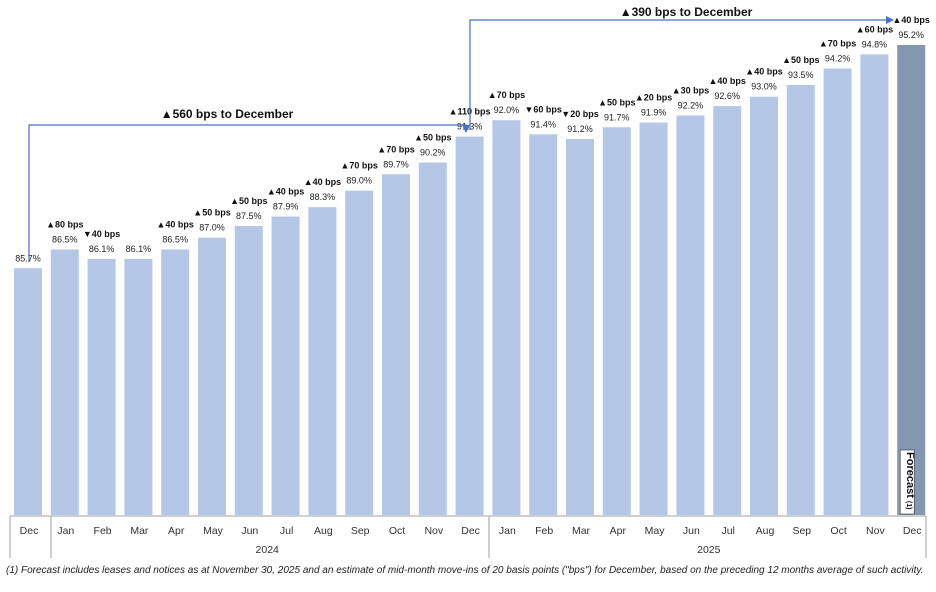  Describe the element at coordinates (286, 207) in the screenshot. I see `value-label: 87.9%` at that location.